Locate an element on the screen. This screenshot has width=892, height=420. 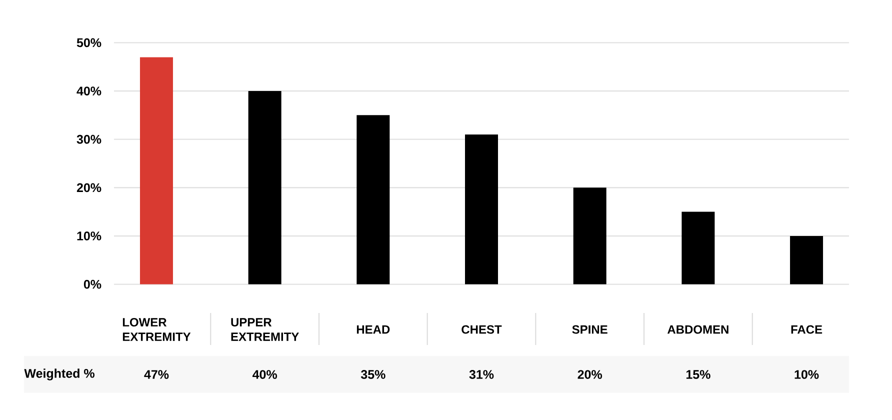
data-label: 10% is located at coordinates (806, 374).